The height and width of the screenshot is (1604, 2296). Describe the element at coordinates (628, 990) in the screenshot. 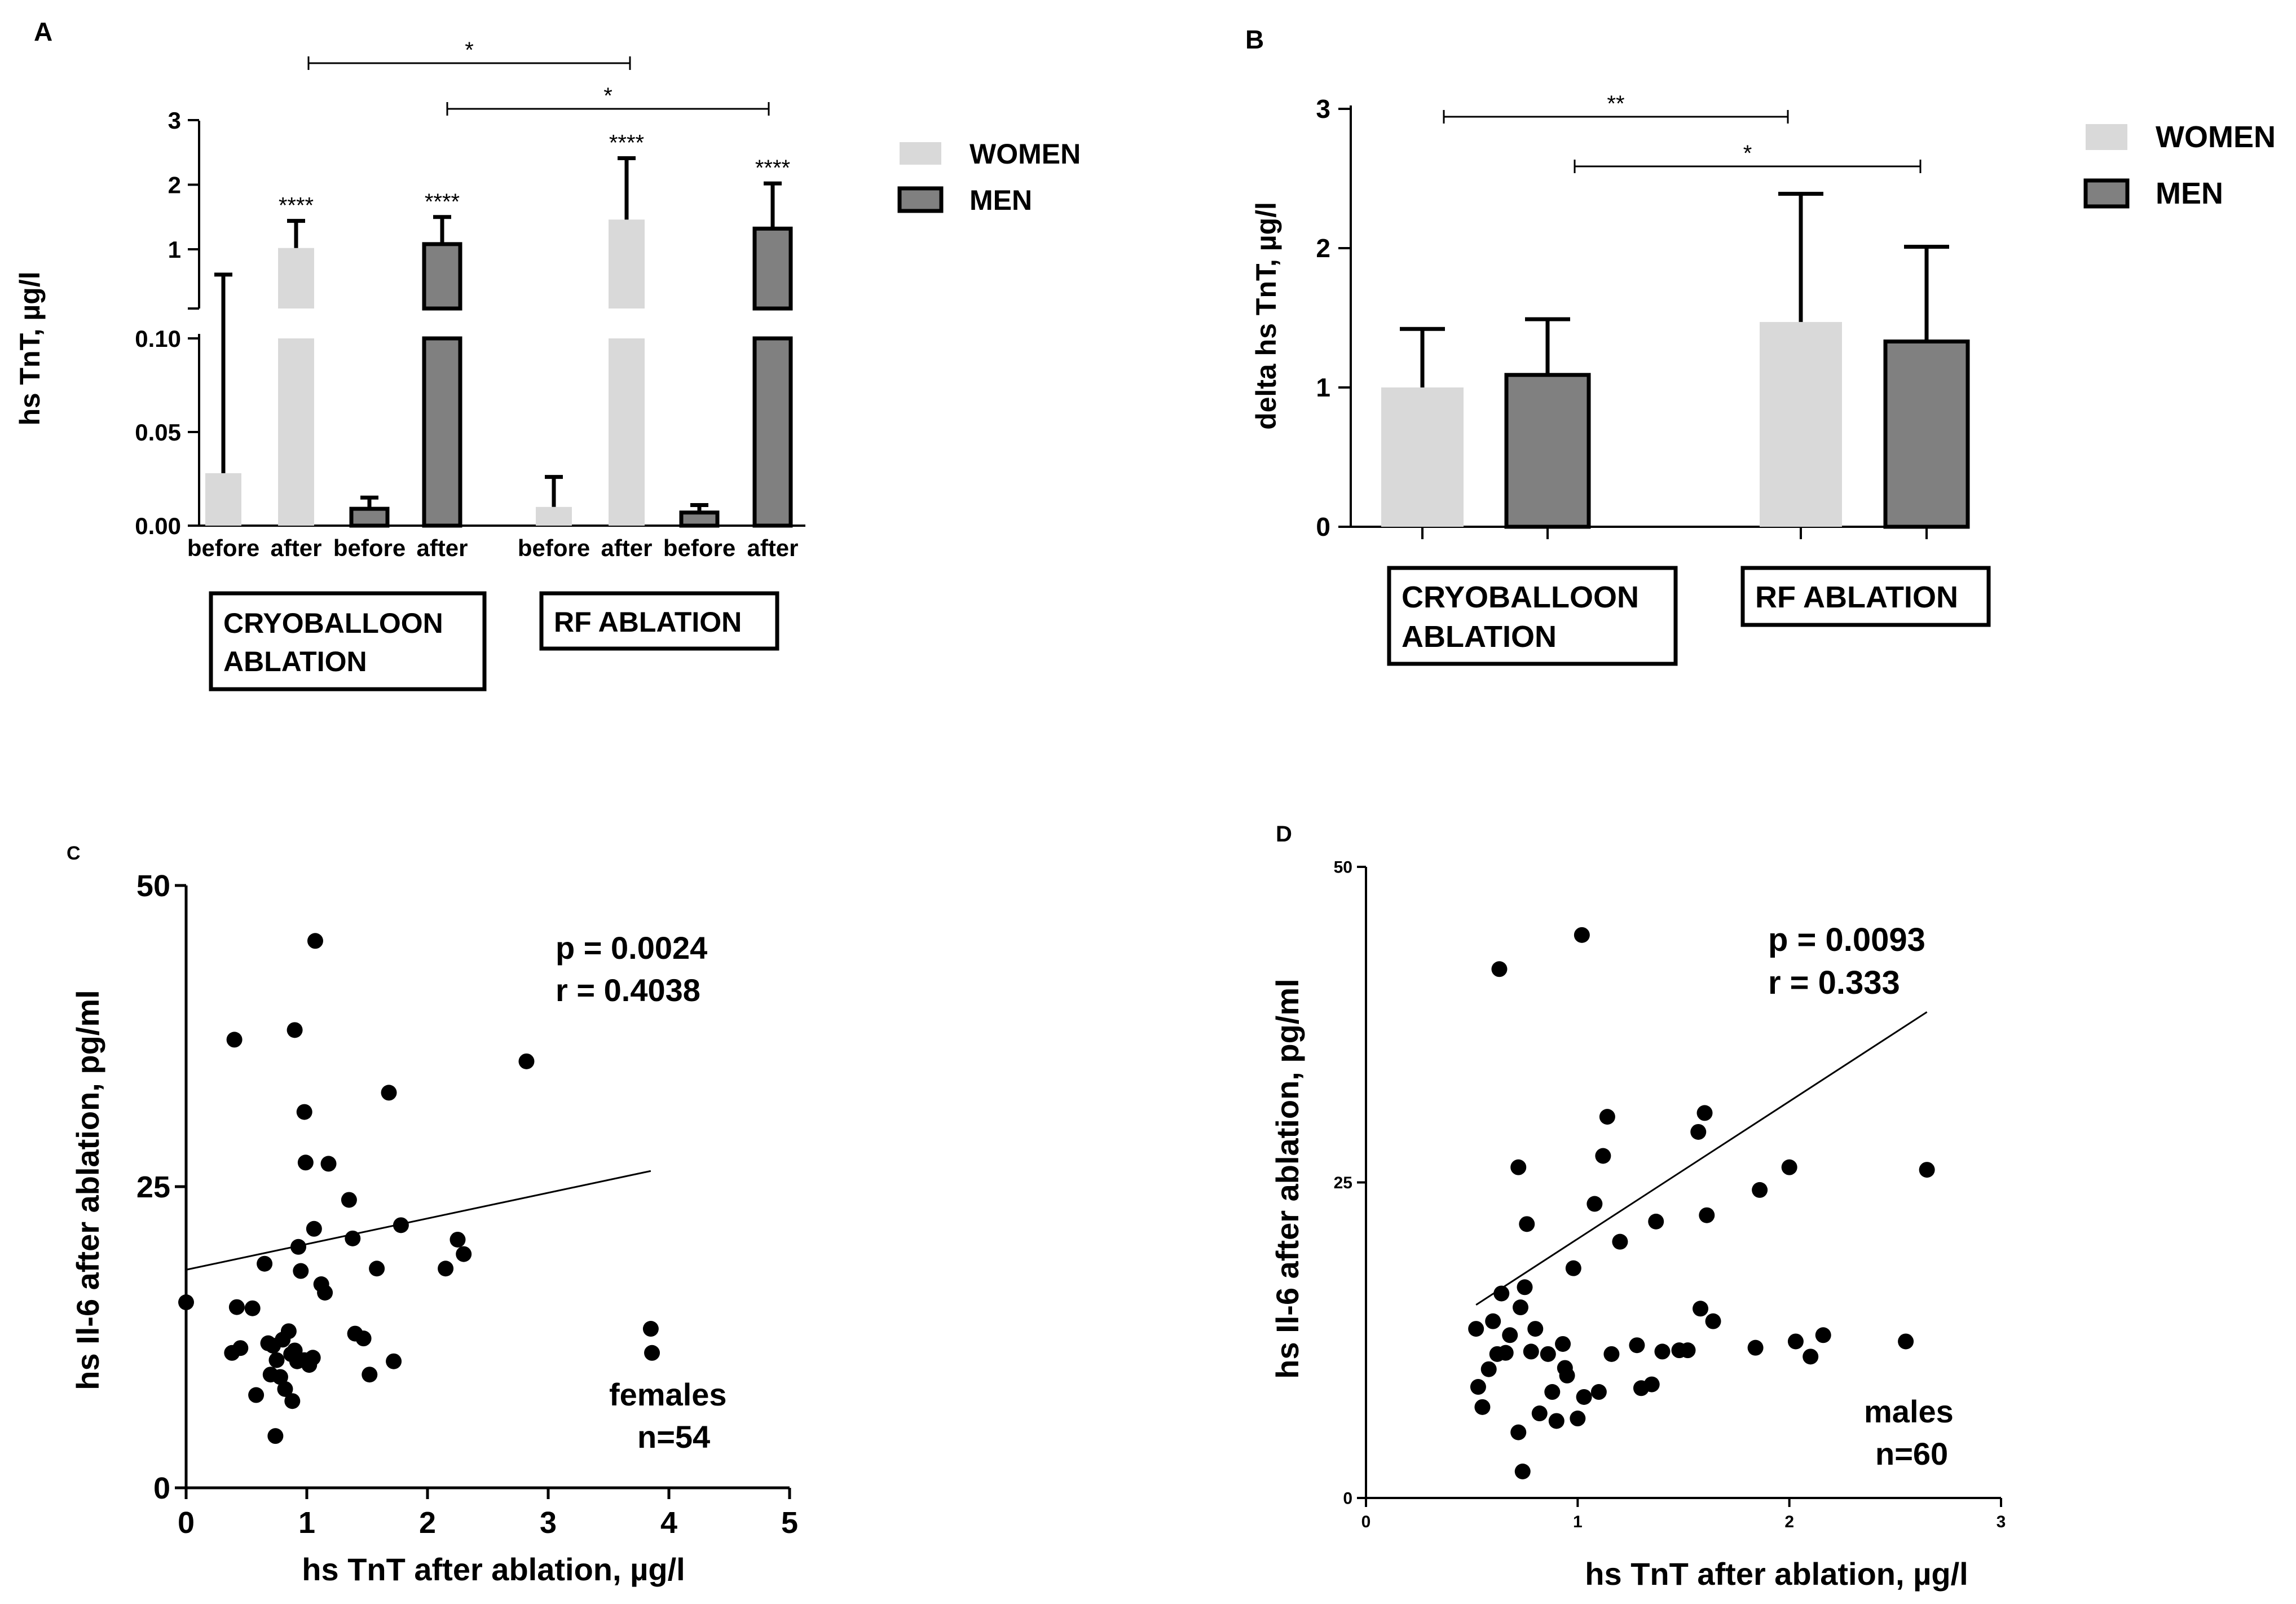

I see `panel-c-r-value: r = 0.4038` at that location.